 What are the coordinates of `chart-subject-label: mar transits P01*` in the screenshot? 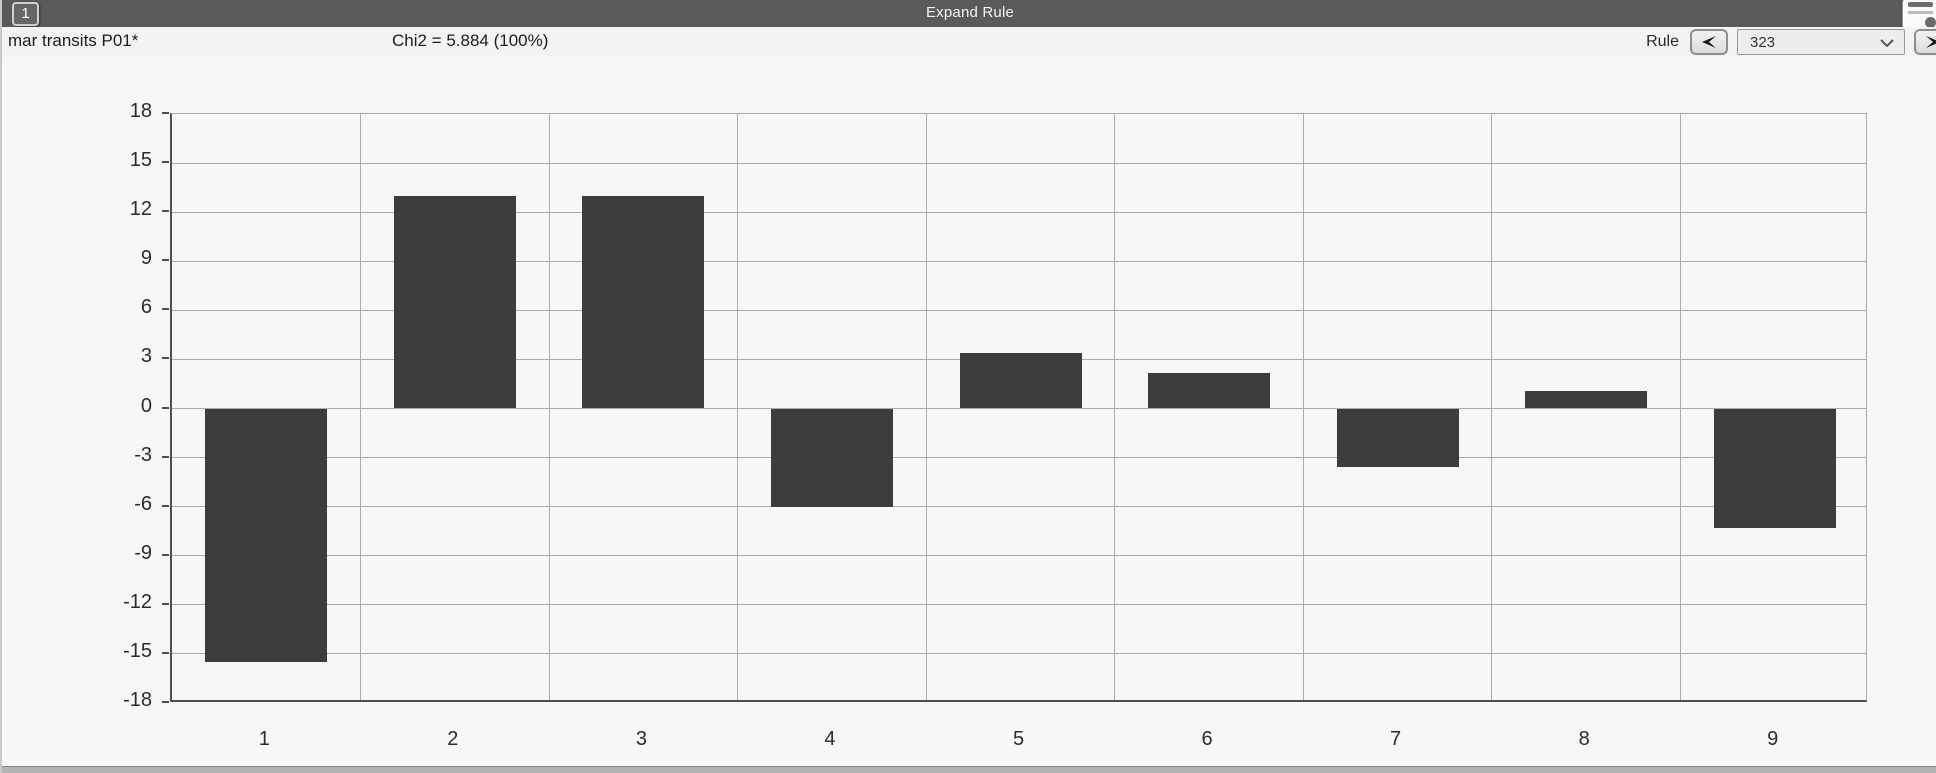 It's located at (73, 40).